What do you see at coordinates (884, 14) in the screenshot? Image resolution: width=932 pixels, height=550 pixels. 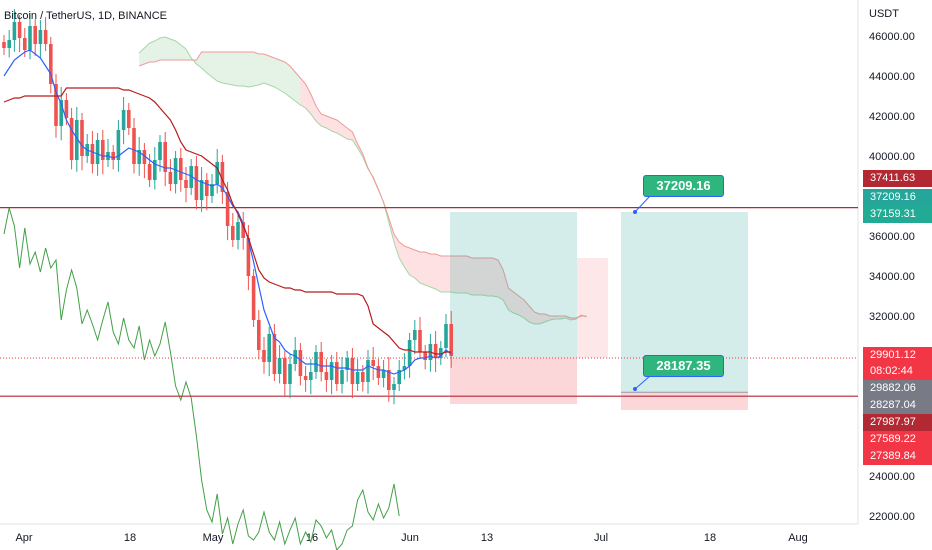 I see `price-axis-currency: USDT` at bounding box center [884, 14].